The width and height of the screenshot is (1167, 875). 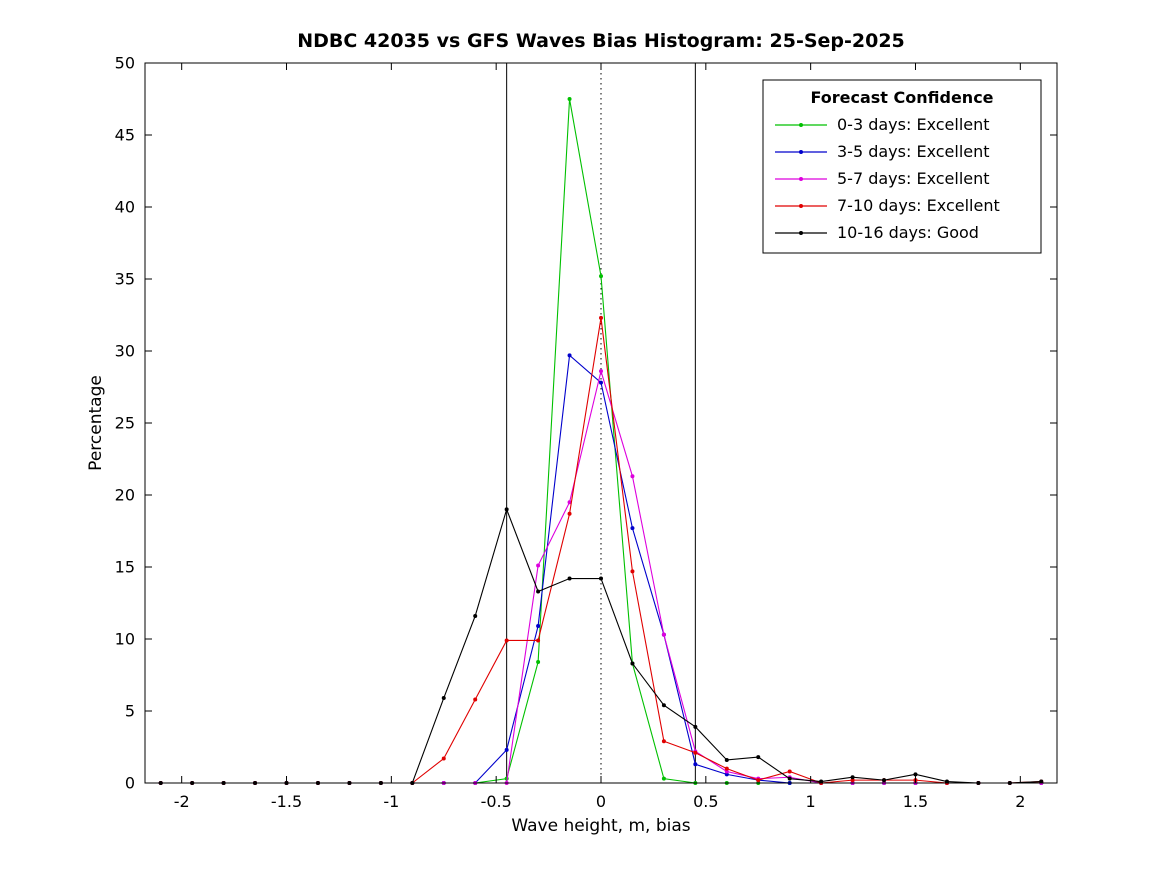 I want to click on x-tick-label: -1, so click(x=391, y=801).